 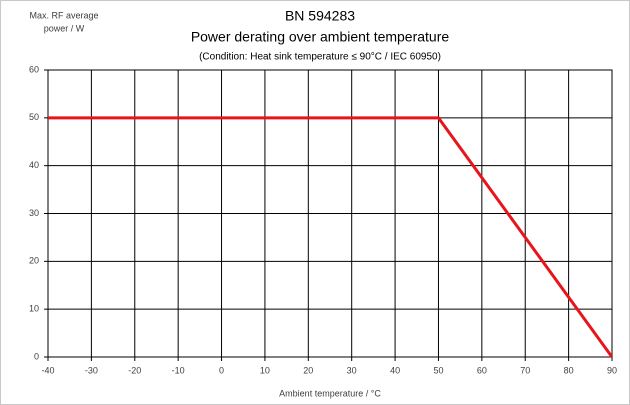 I want to click on chart-title: BN 594283, so click(x=320, y=16).